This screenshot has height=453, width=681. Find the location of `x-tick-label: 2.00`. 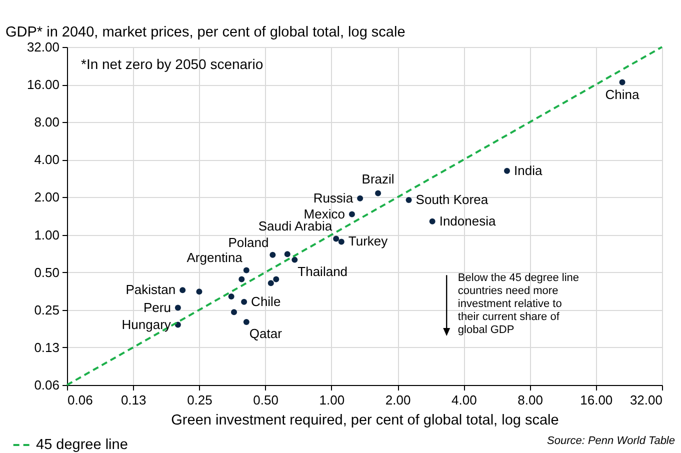

x-tick-label: 2.00 is located at coordinates (398, 400).